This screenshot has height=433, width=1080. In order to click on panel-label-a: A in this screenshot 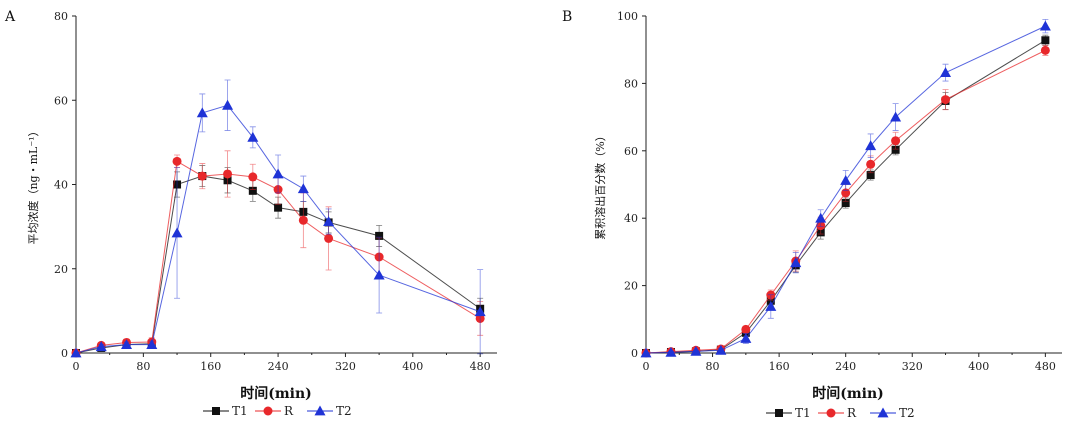, I will do `click(10, 17)`.